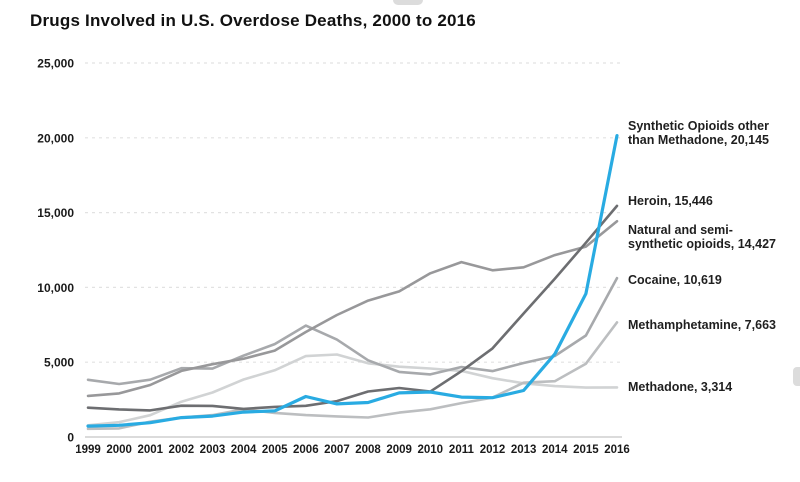 The image size is (800, 482). Describe the element at coordinates (493, 450) in the screenshot. I see `x-axis-tick-label-2012: 2012` at that location.